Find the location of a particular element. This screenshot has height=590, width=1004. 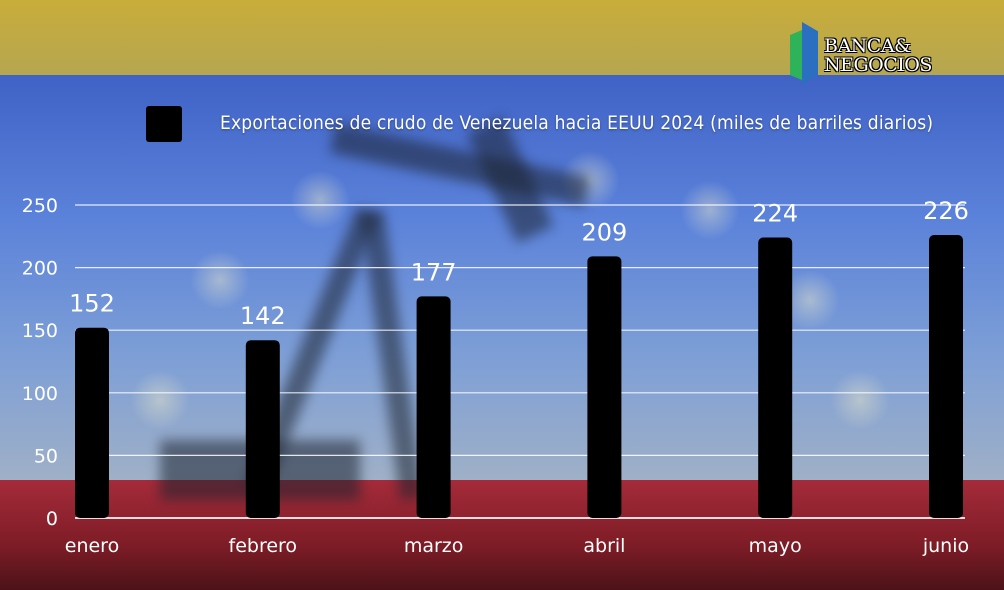

value-label: 152 is located at coordinates (92, 304).